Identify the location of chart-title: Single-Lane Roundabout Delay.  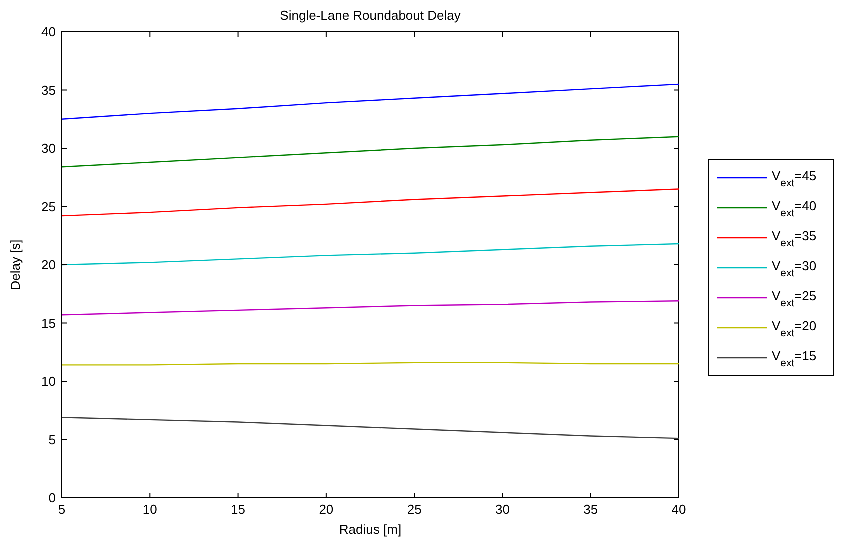
(371, 15).